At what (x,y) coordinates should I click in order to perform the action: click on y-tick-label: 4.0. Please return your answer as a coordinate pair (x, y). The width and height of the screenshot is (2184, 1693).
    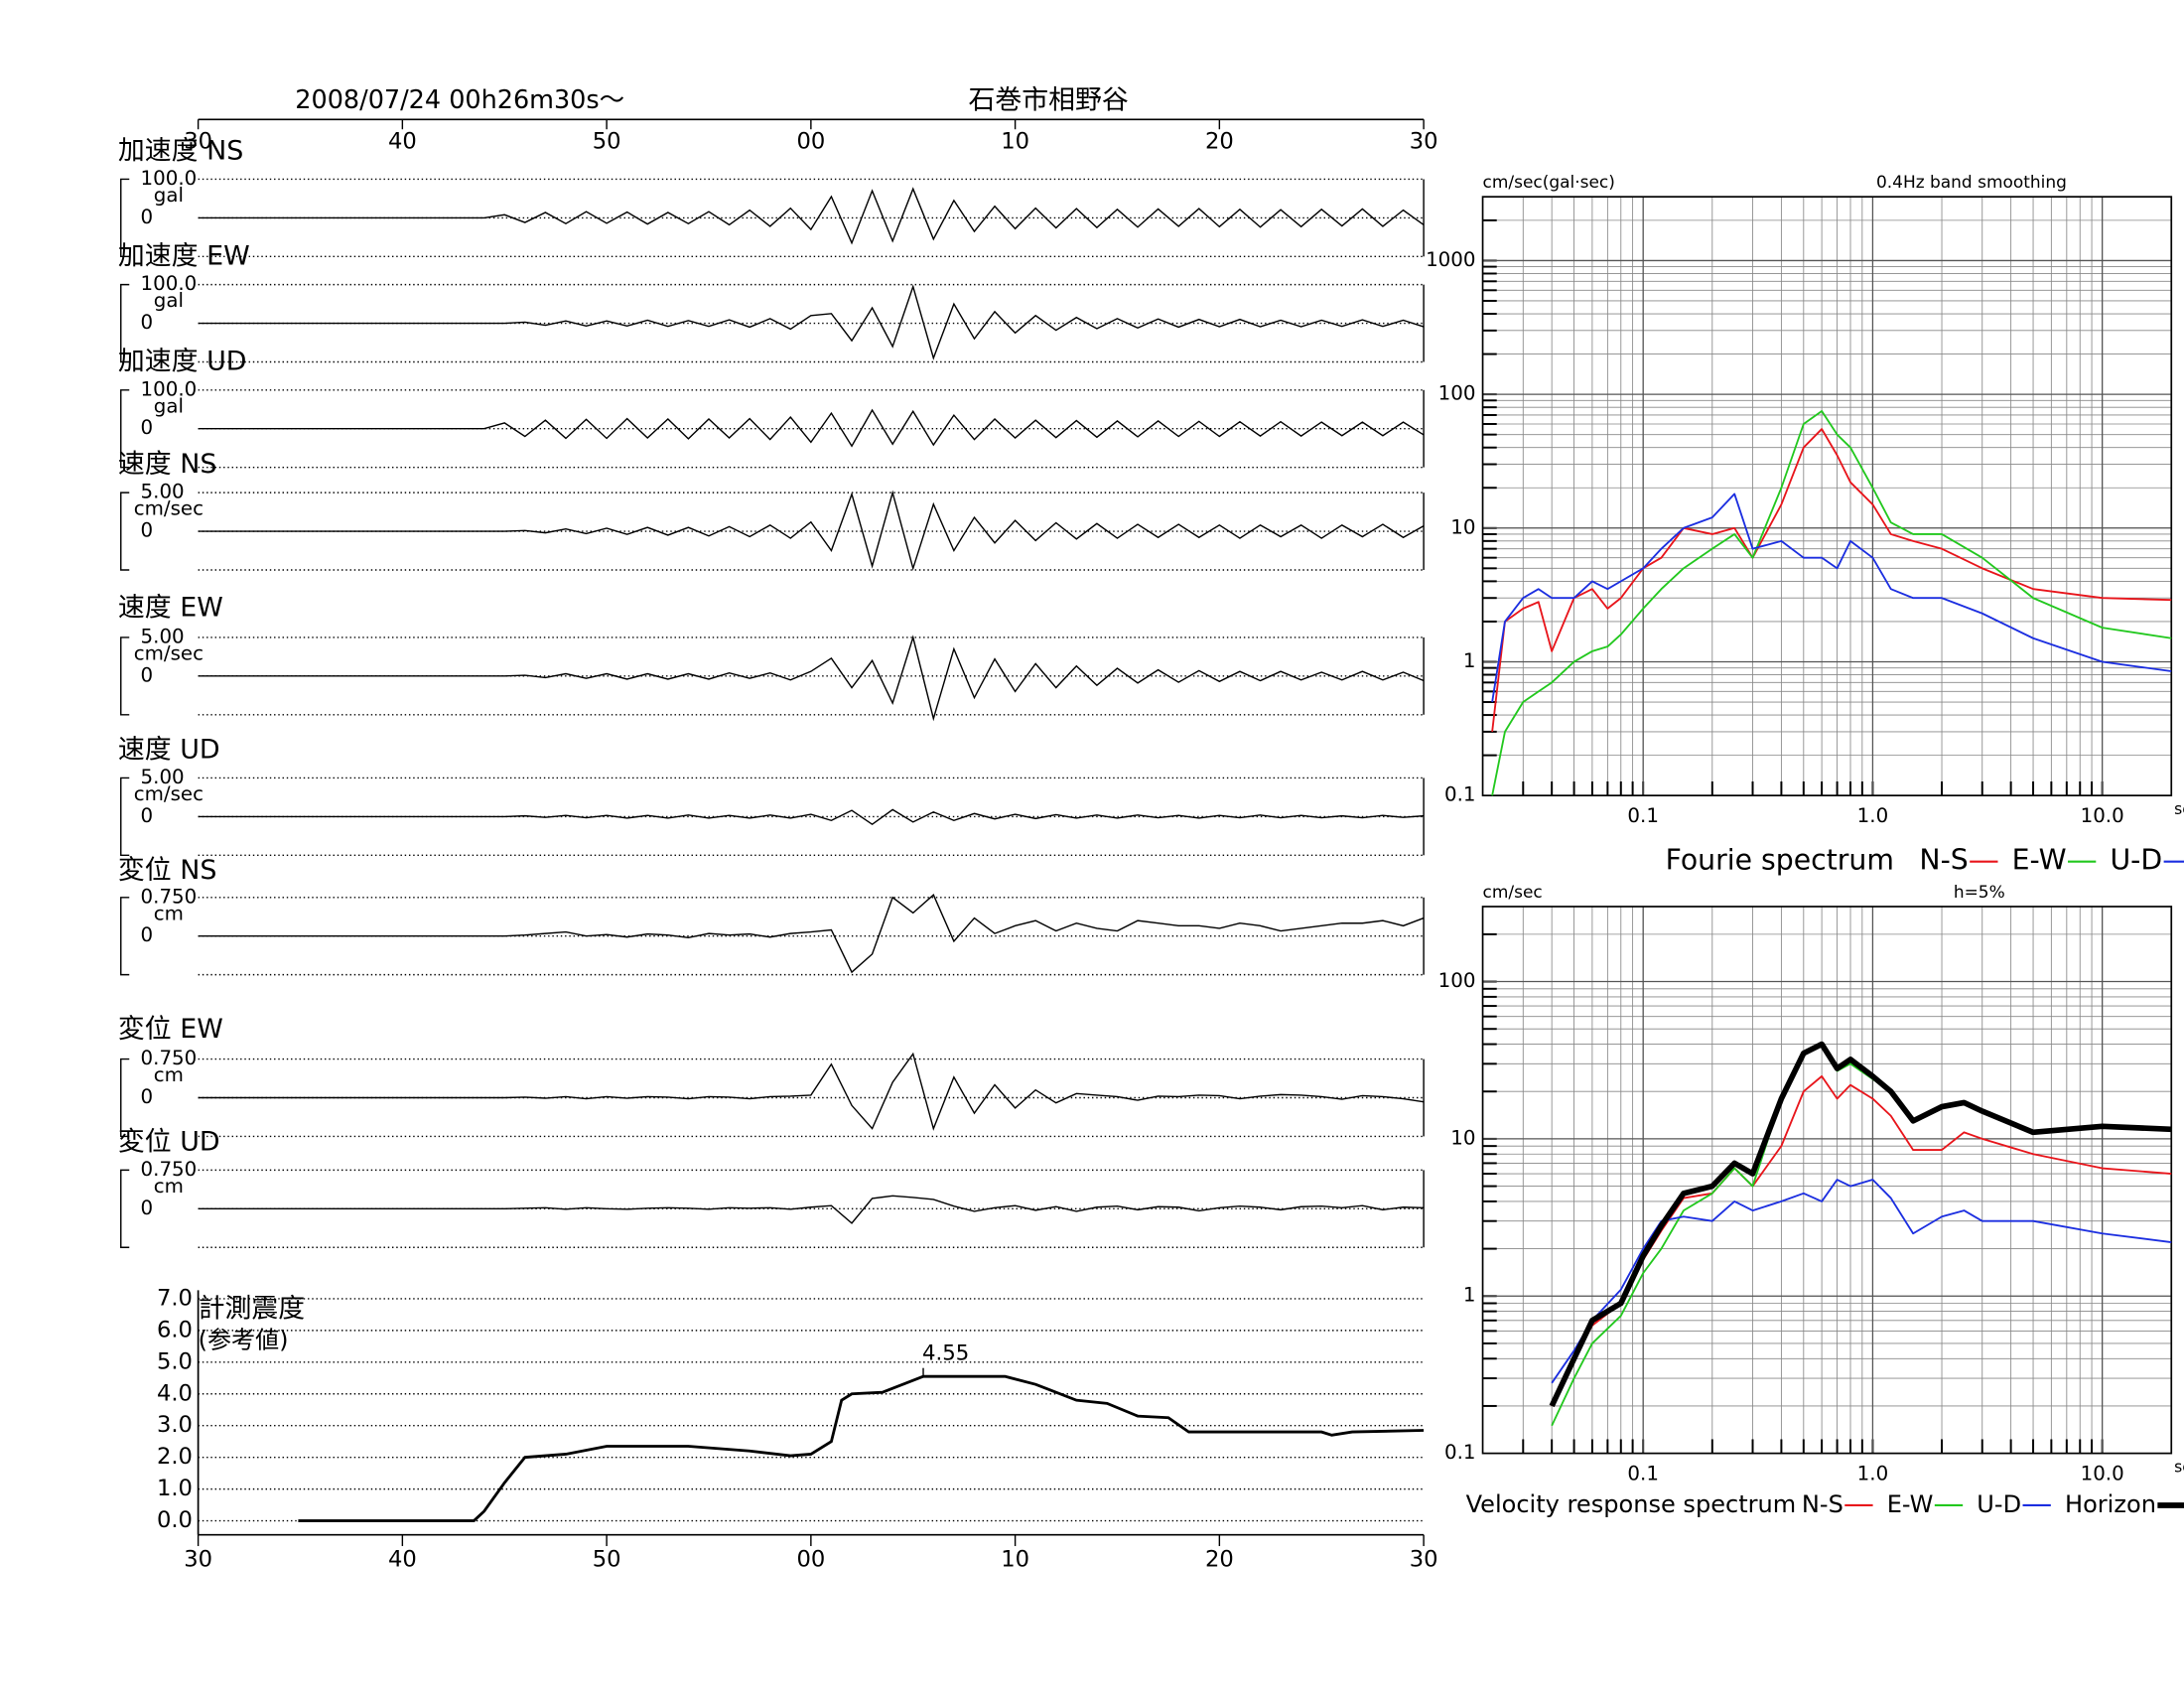
    Looking at the image, I should click on (175, 1393).